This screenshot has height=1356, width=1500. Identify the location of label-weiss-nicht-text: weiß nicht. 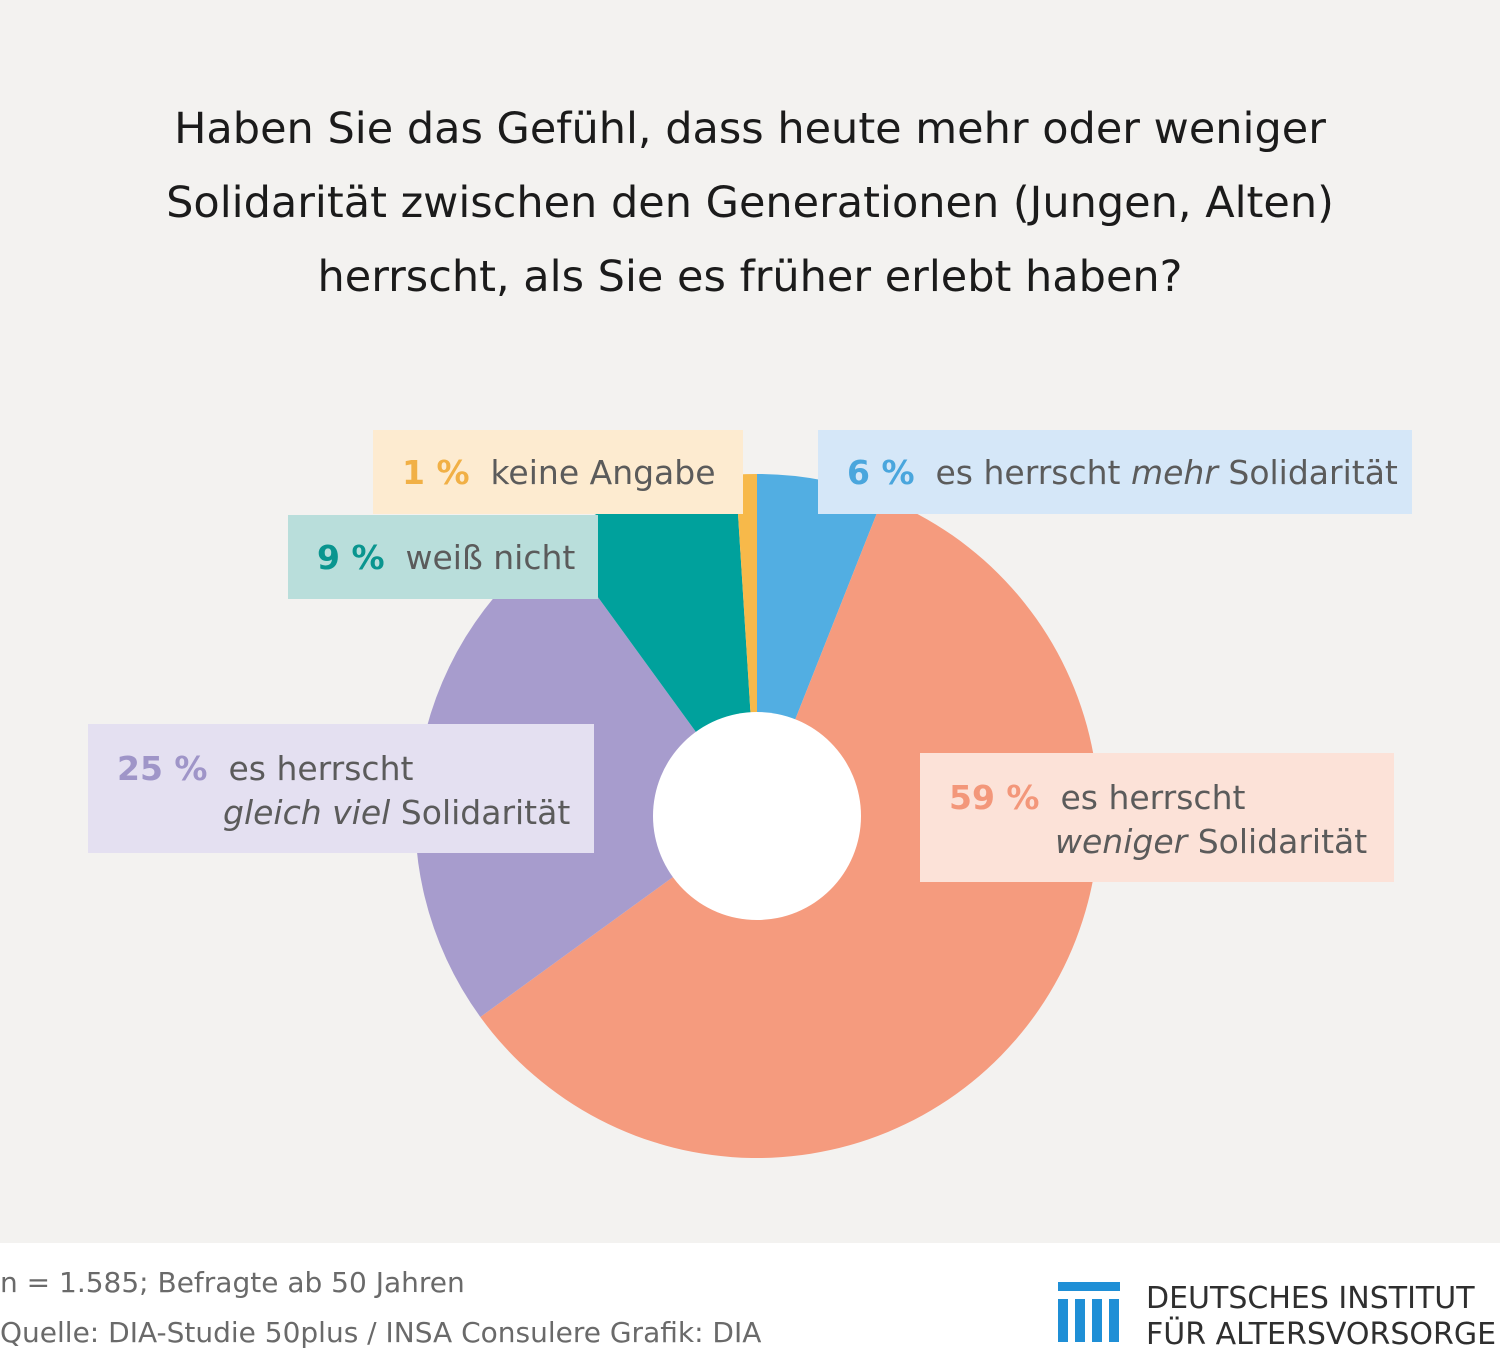
(490, 557).